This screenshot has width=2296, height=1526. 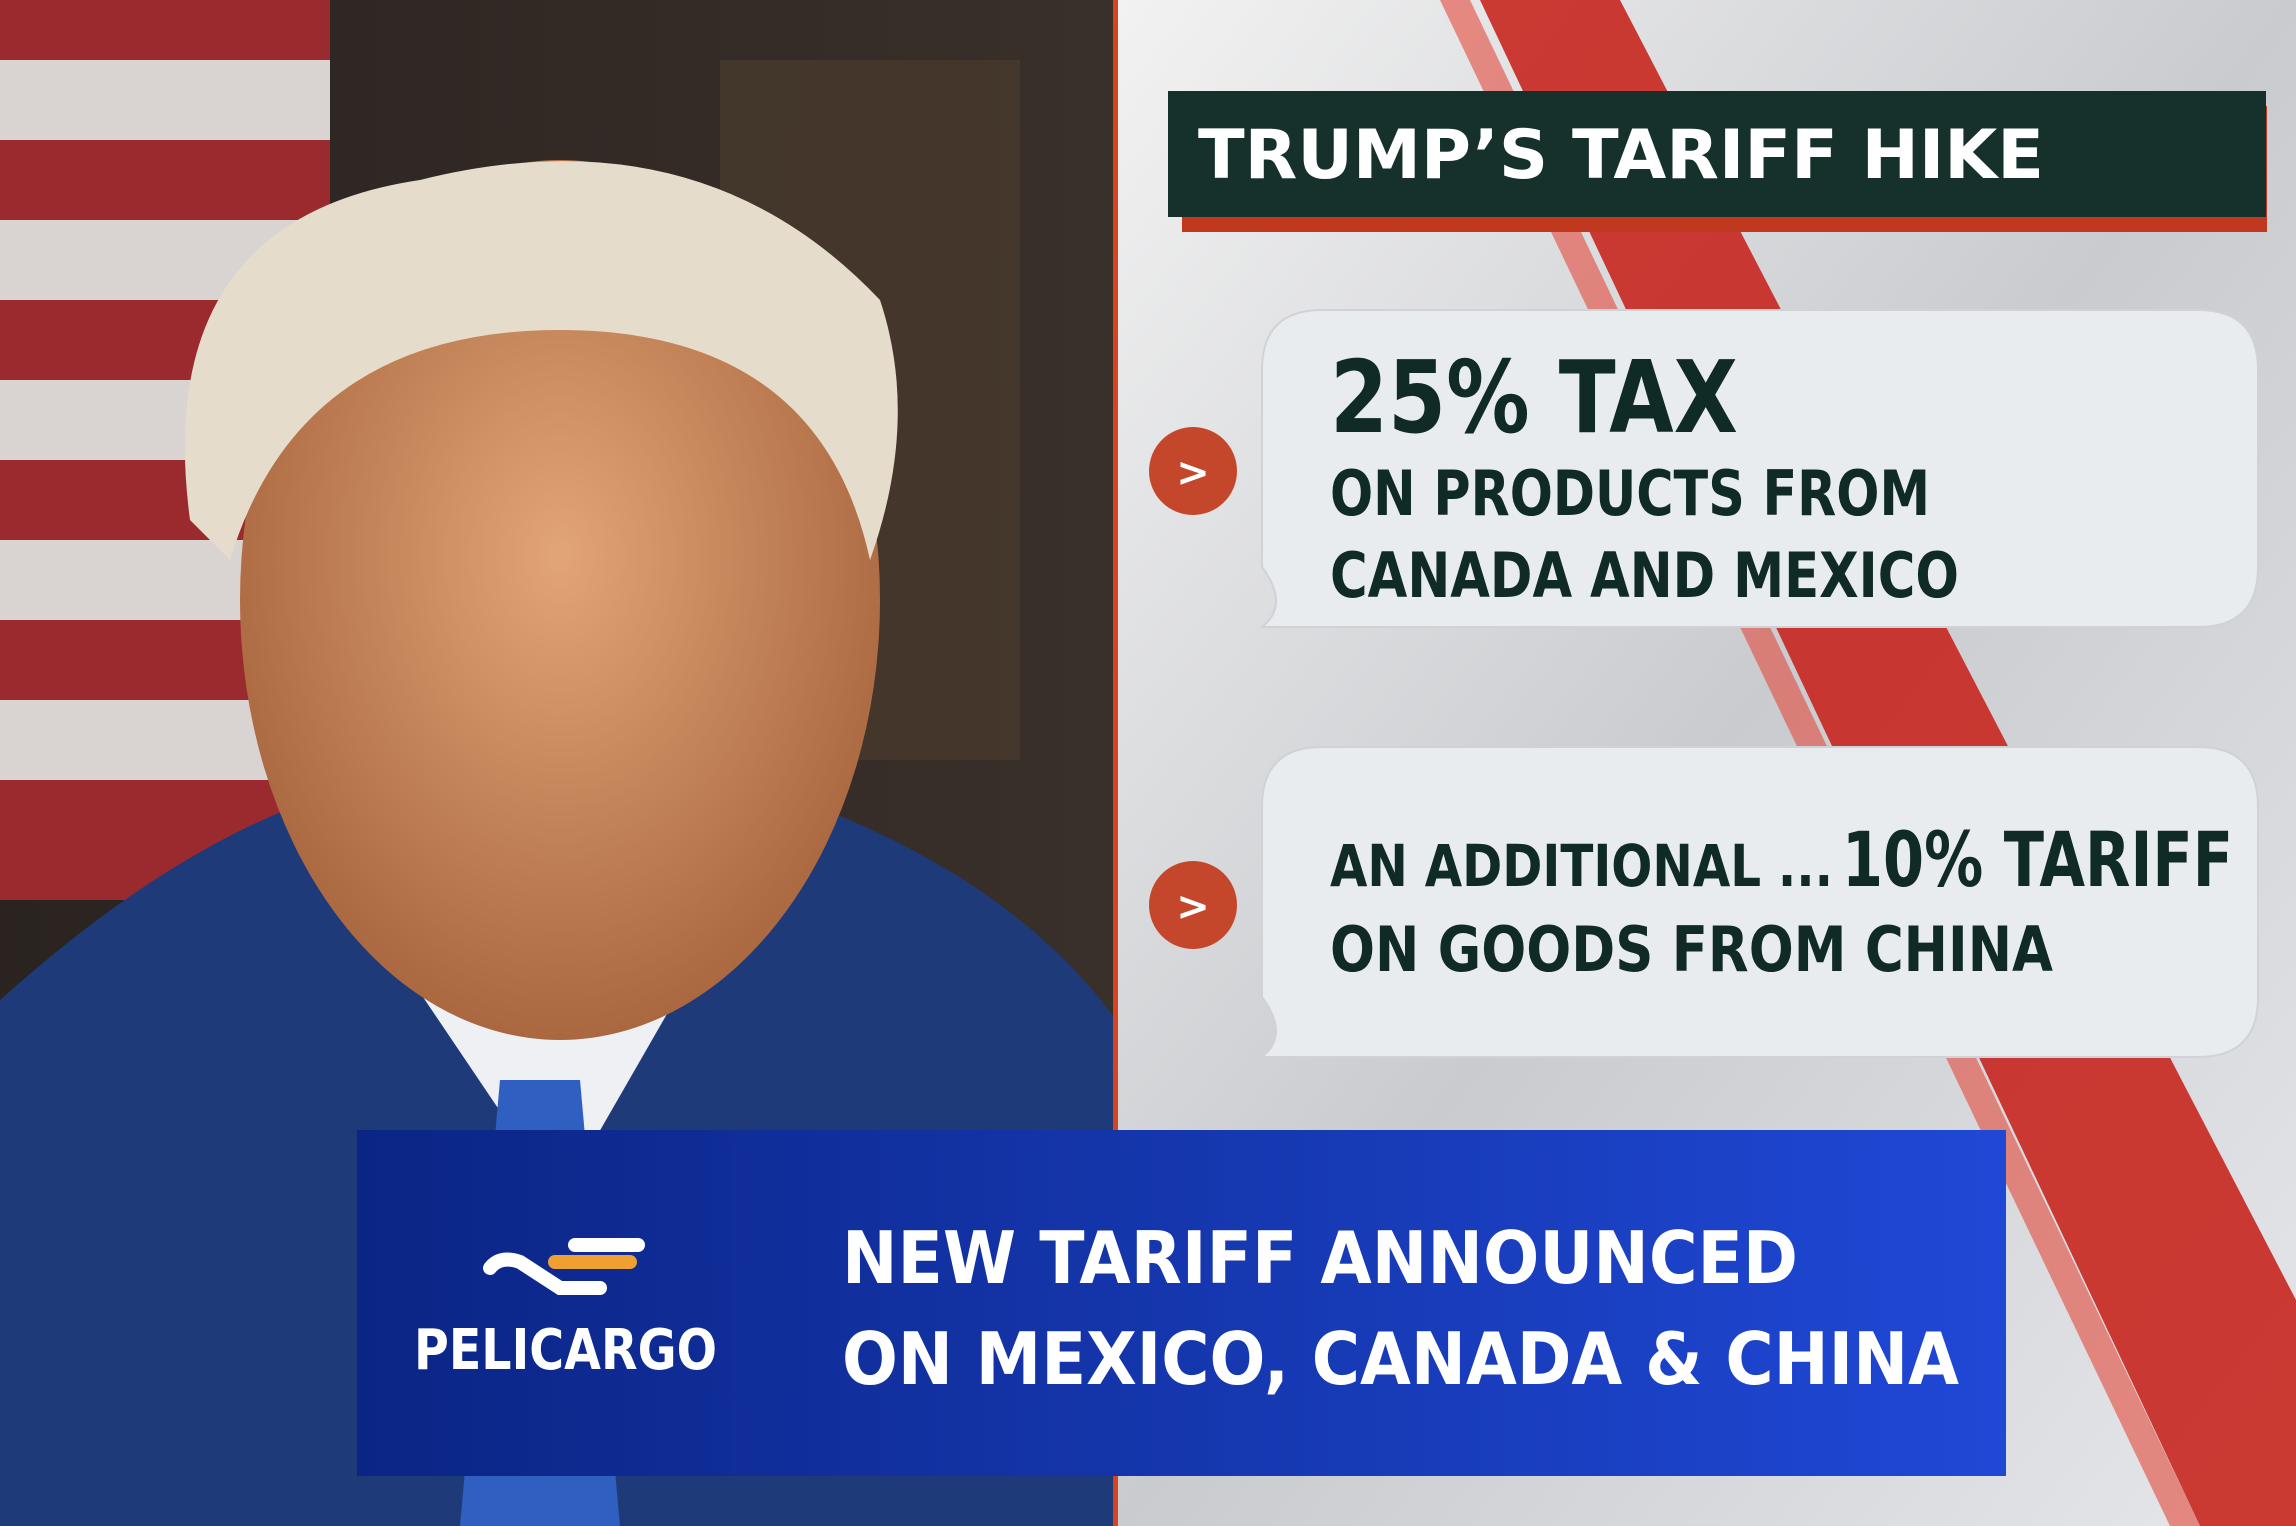 I want to click on headline: NEW TARIFF ANNOUNCED, so click(x=1320, y=1258).